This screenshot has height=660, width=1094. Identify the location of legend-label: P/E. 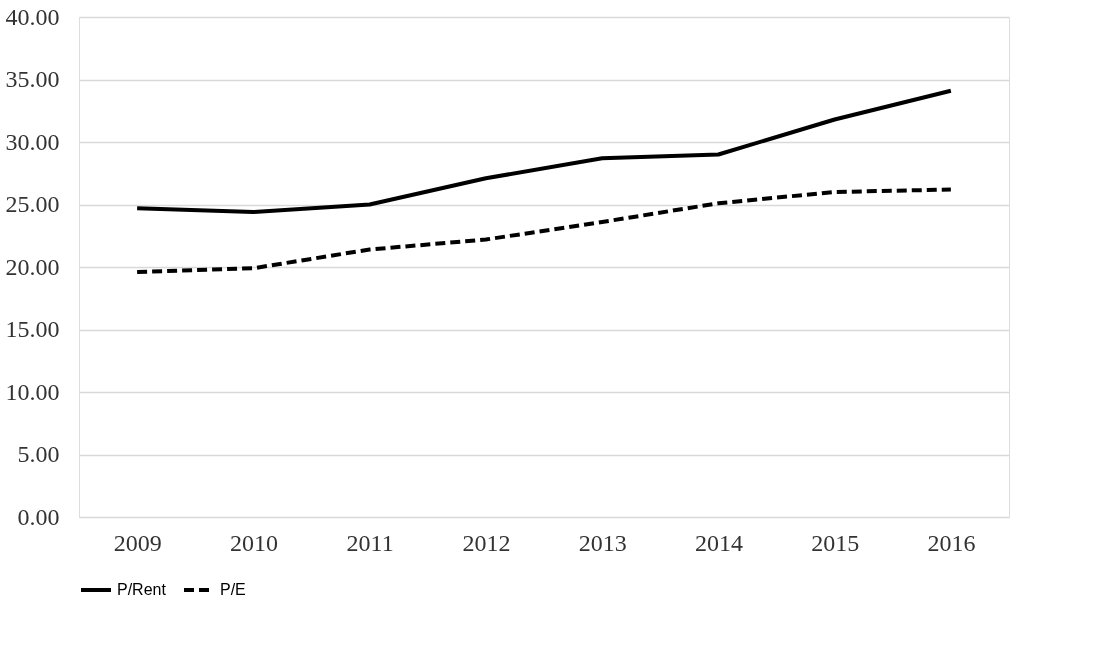
(233, 589).